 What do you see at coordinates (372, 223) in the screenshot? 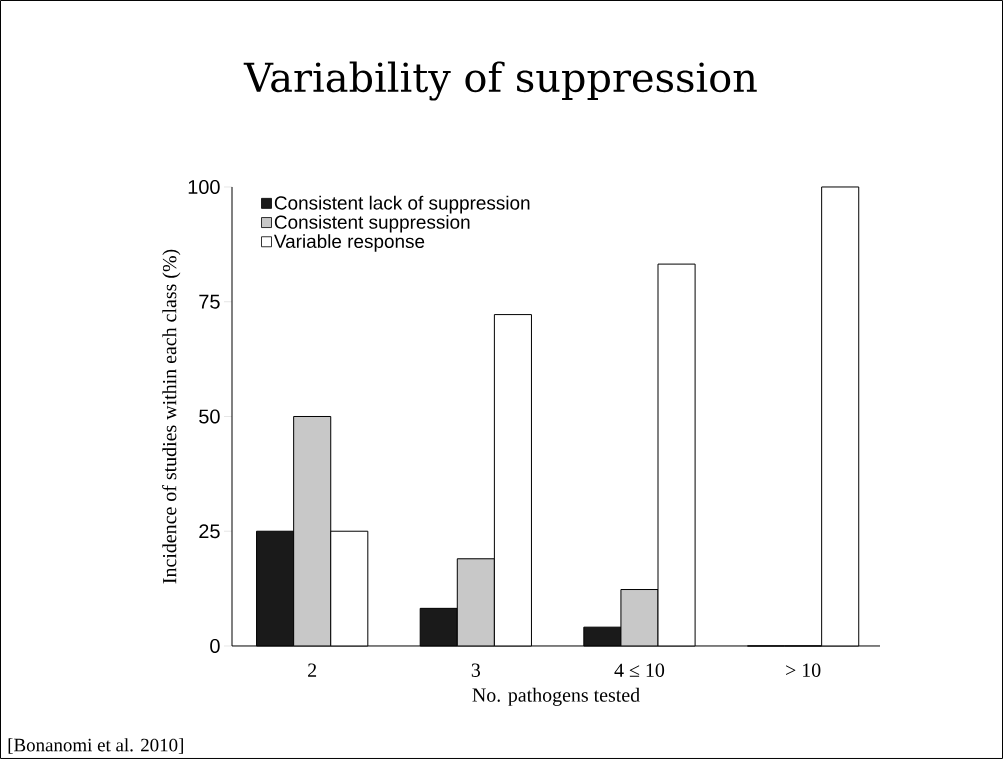
I see `legend-label: Consistent suppression` at bounding box center [372, 223].